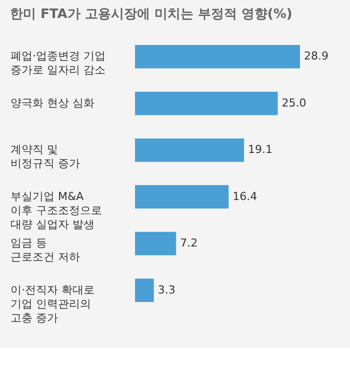 Image resolution: width=350 pixels, height=370 pixels. Describe the element at coordinates (189, 243) in the screenshot. I see `data-label: 7.2` at that location.